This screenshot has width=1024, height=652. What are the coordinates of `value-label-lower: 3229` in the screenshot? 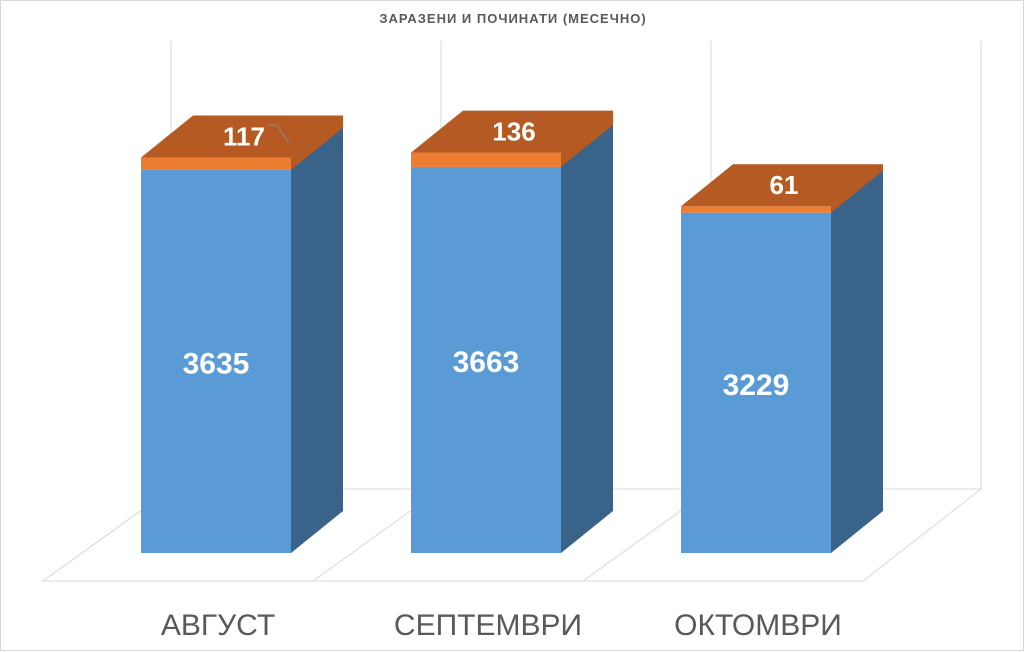 It's located at (756, 385).